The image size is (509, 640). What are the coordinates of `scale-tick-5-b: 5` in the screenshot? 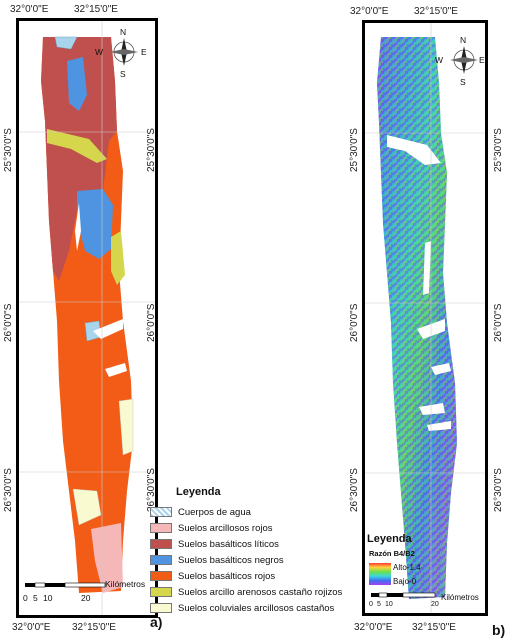 It's located at (379, 604).